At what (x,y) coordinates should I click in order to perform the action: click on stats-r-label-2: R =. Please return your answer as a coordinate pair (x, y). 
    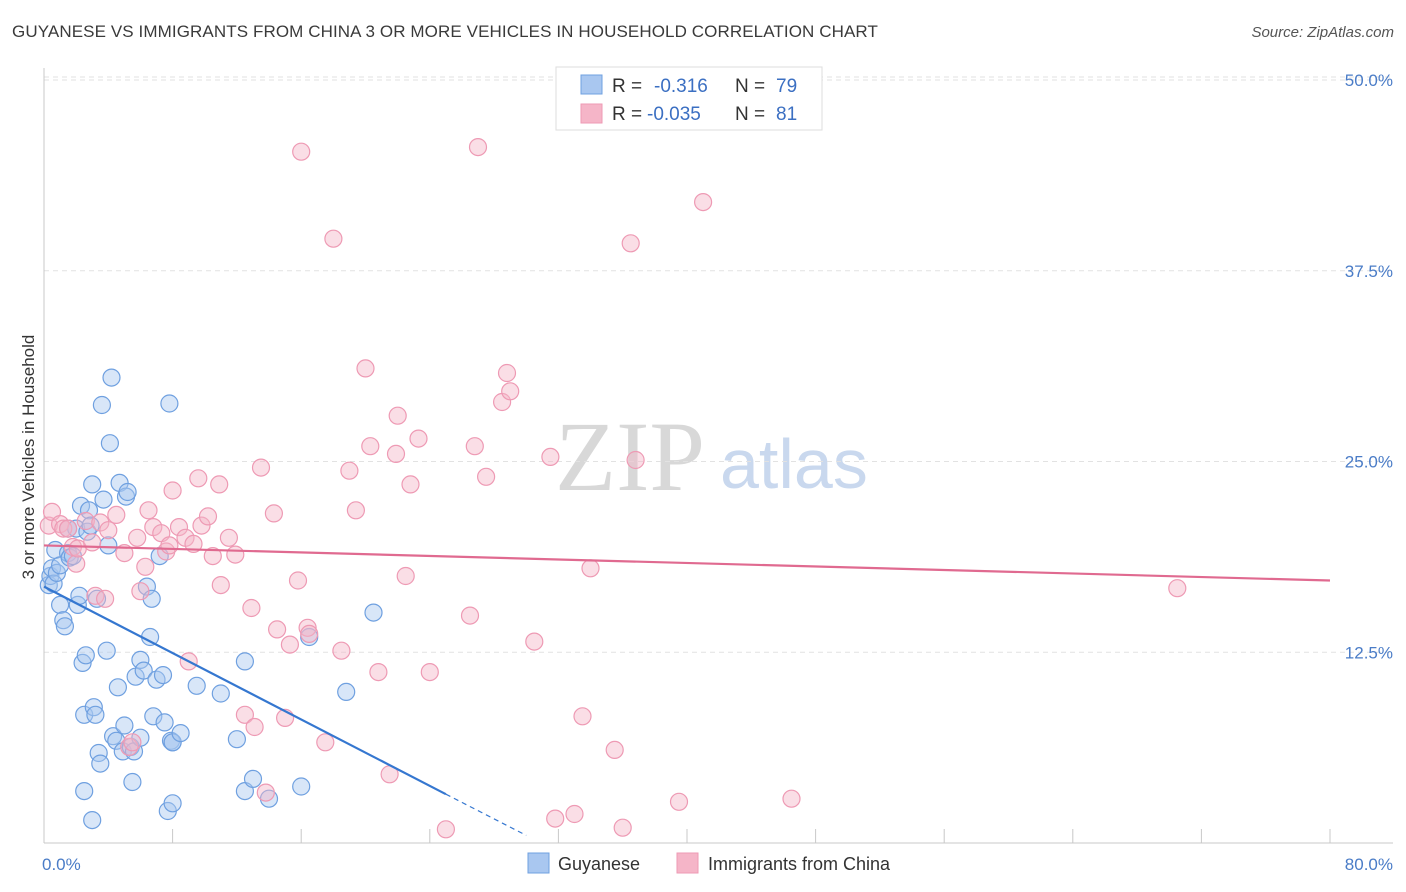
    Looking at the image, I should click on (627, 114).